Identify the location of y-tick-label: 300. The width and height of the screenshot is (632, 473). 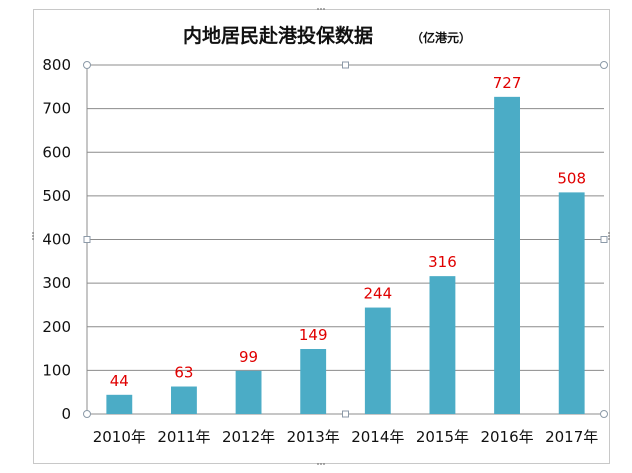
(56, 283).